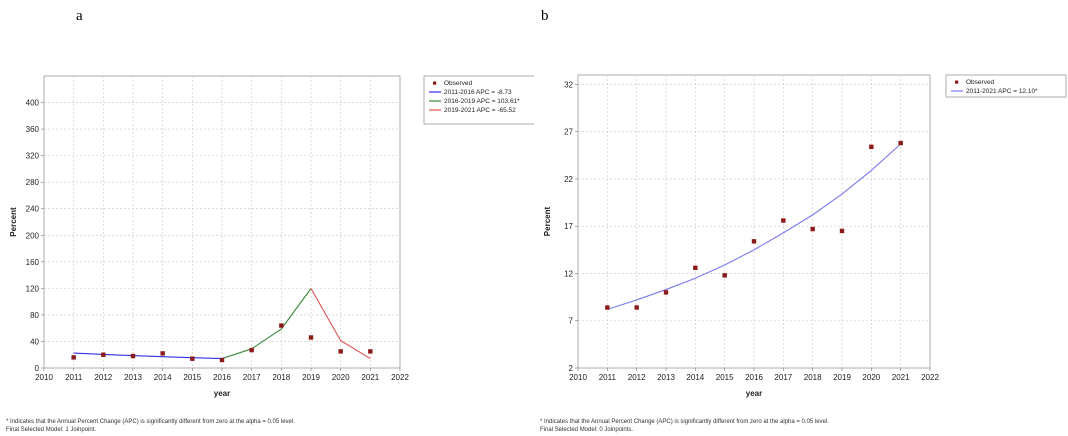 The height and width of the screenshot is (436, 1068). Describe the element at coordinates (37, 368) in the screenshot. I see `y-tick-label: 0` at that location.